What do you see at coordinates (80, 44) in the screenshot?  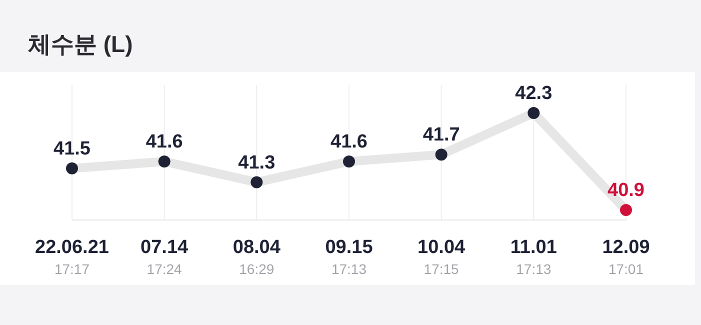 I see `chart-title: 체수분 (L)` at bounding box center [80, 44].